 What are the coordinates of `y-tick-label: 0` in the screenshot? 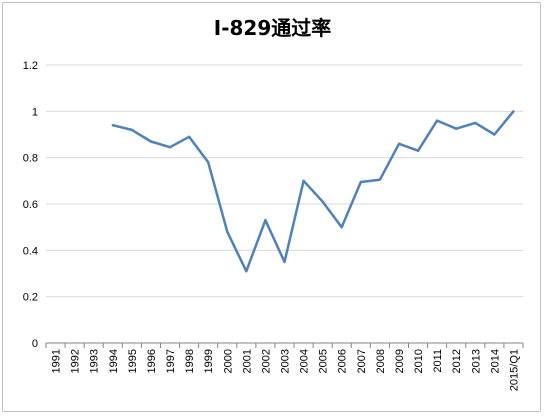 It's located at (35, 344).